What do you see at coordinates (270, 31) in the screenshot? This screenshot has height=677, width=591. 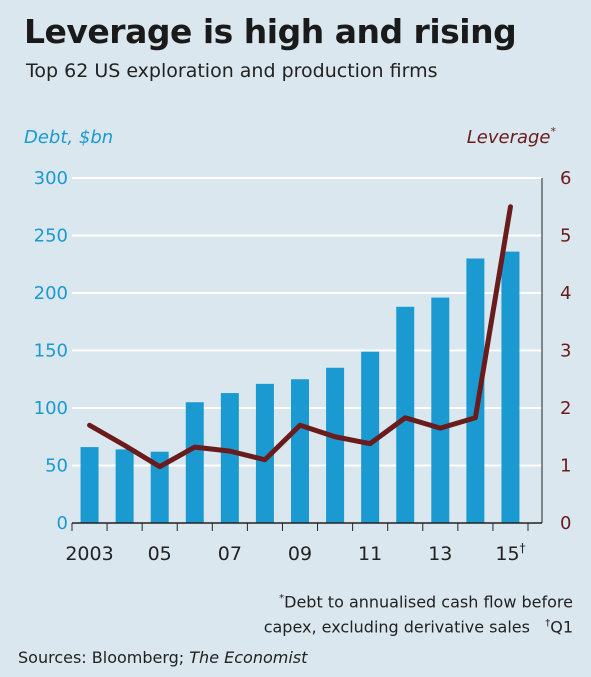 I see `chart-title: Leverage is high and rising` at bounding box center [270, 31].